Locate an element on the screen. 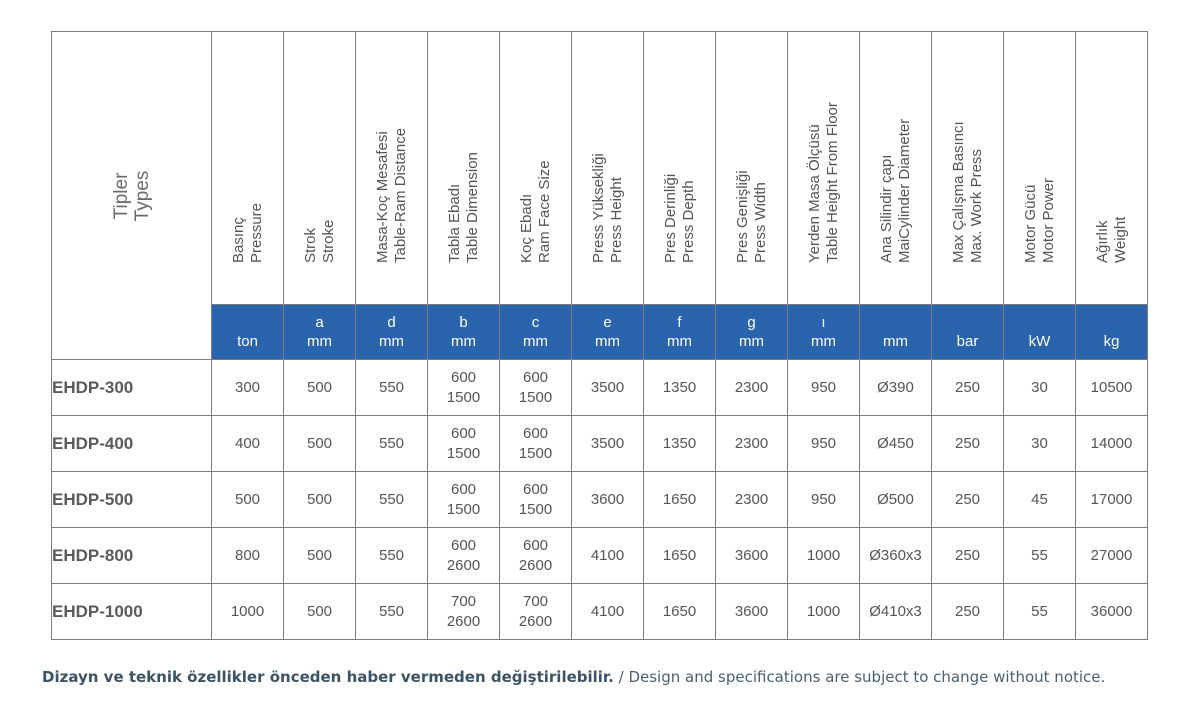 This screenshot has height=715, width=1200. unit-cell: f mm is located at coordinates (679, 332).